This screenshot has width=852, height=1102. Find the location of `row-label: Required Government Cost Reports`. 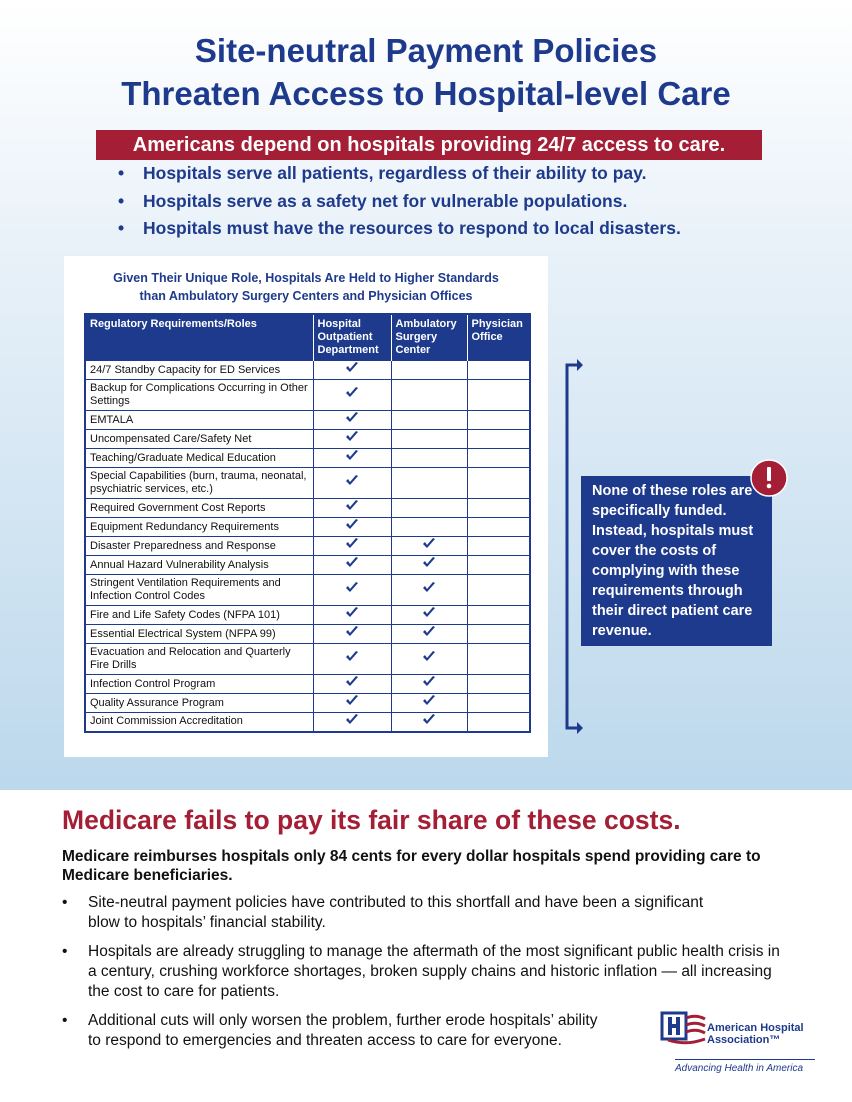

row-label: Required Government Cost Reports is located at coordinates (199, 508).